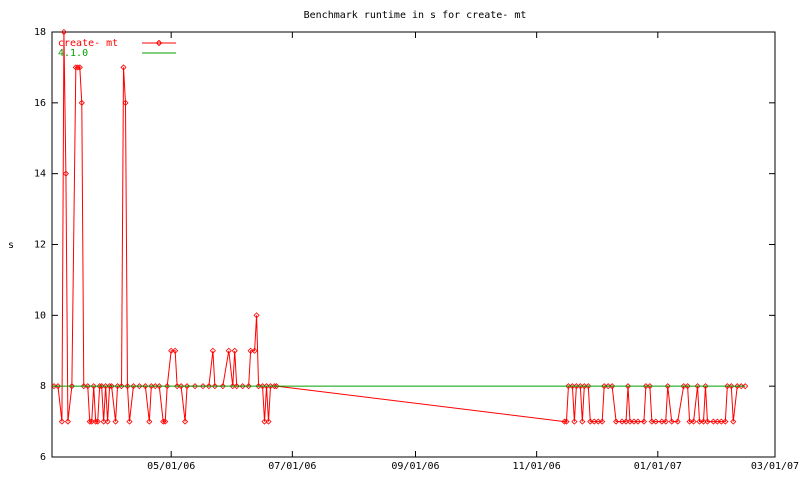  What do you see at coordinates (43, 386) in the screenshot?
I see `y-tick-label: 8` at bounding box center [43, 386].